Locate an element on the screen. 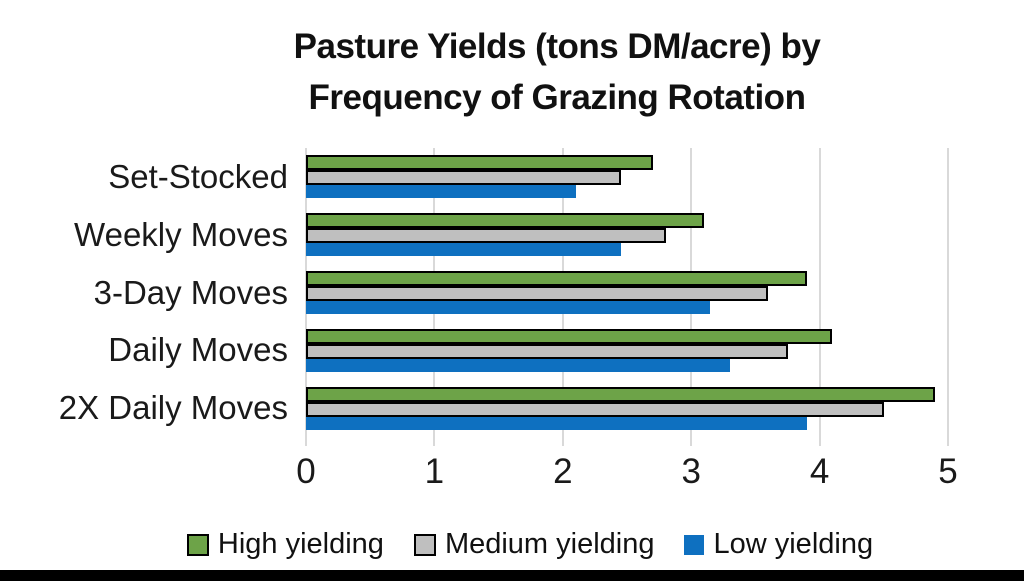  legend: High yielding Medium yielding Low yielding is located at coordinates (530, 544).